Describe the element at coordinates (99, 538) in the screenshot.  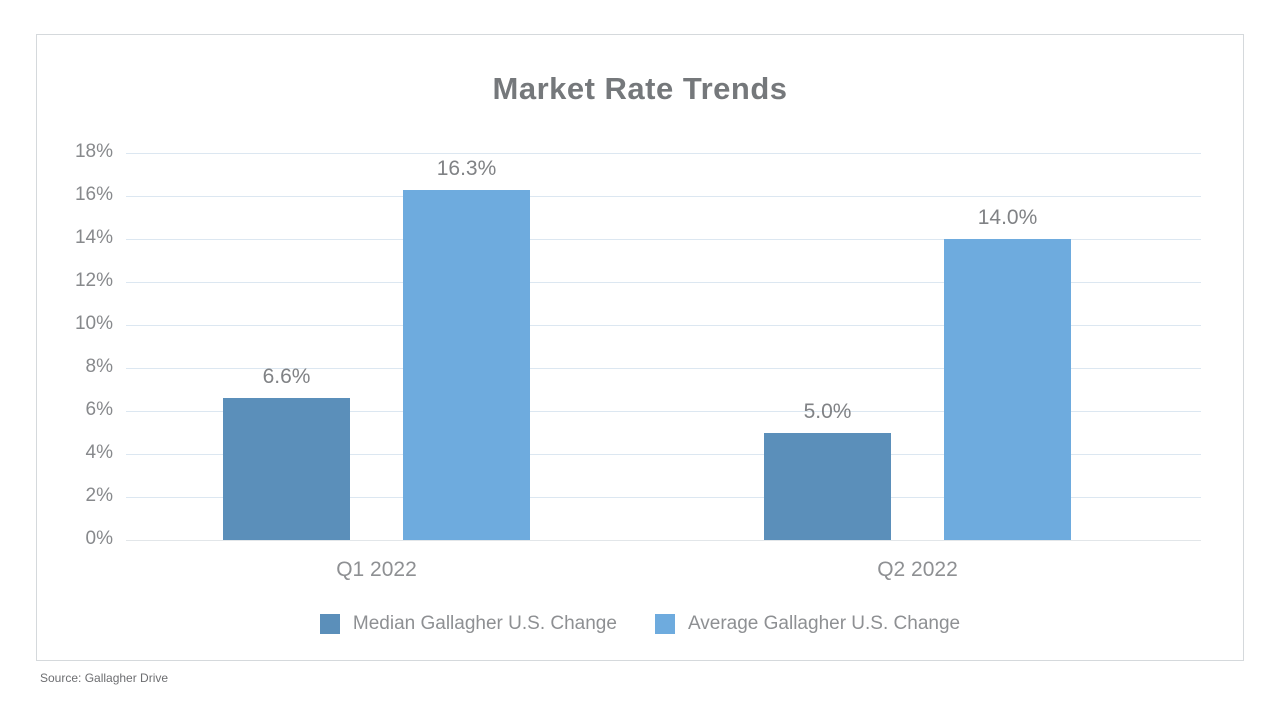
I see `y-axis-tick-label: 0%` at that location.